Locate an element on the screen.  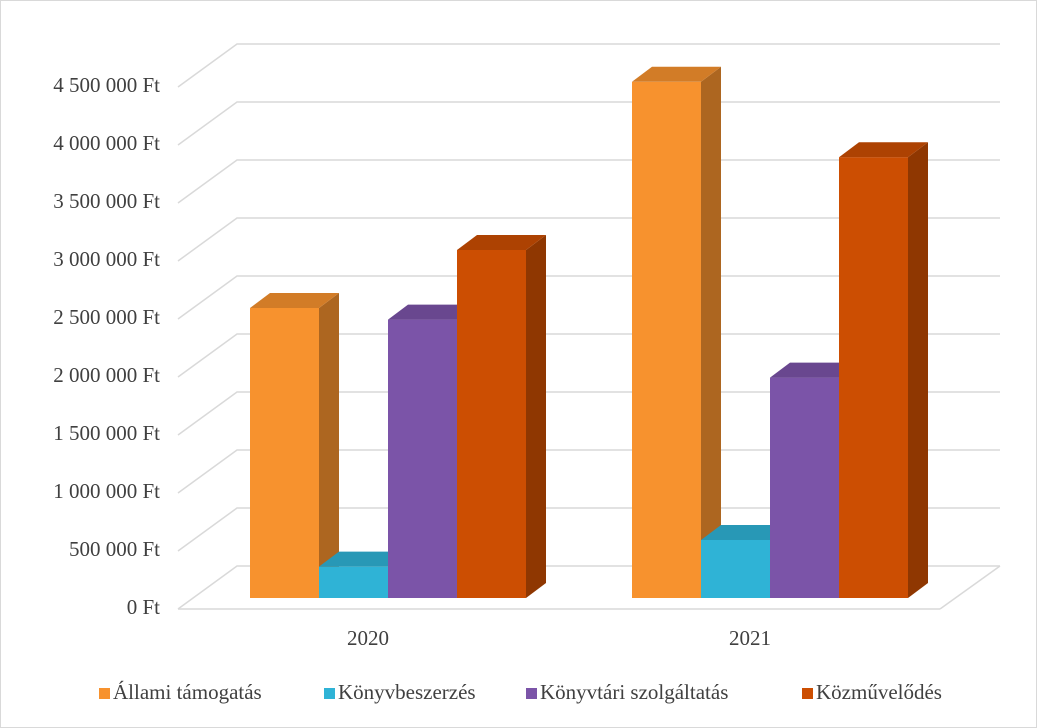
legend-label: Állami támogatás is located at coordinates (187, 692).